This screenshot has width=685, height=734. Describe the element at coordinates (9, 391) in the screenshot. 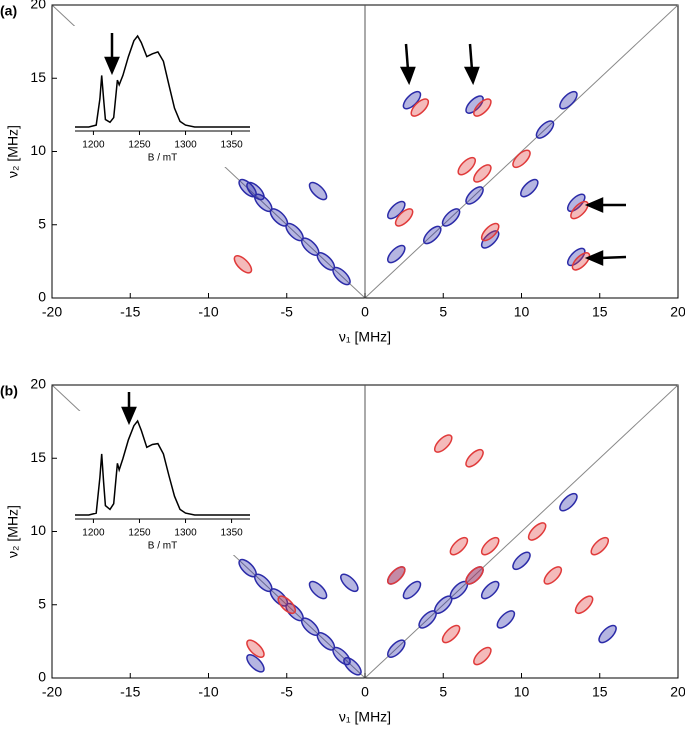

I see `panel-label: (b)` at that location.